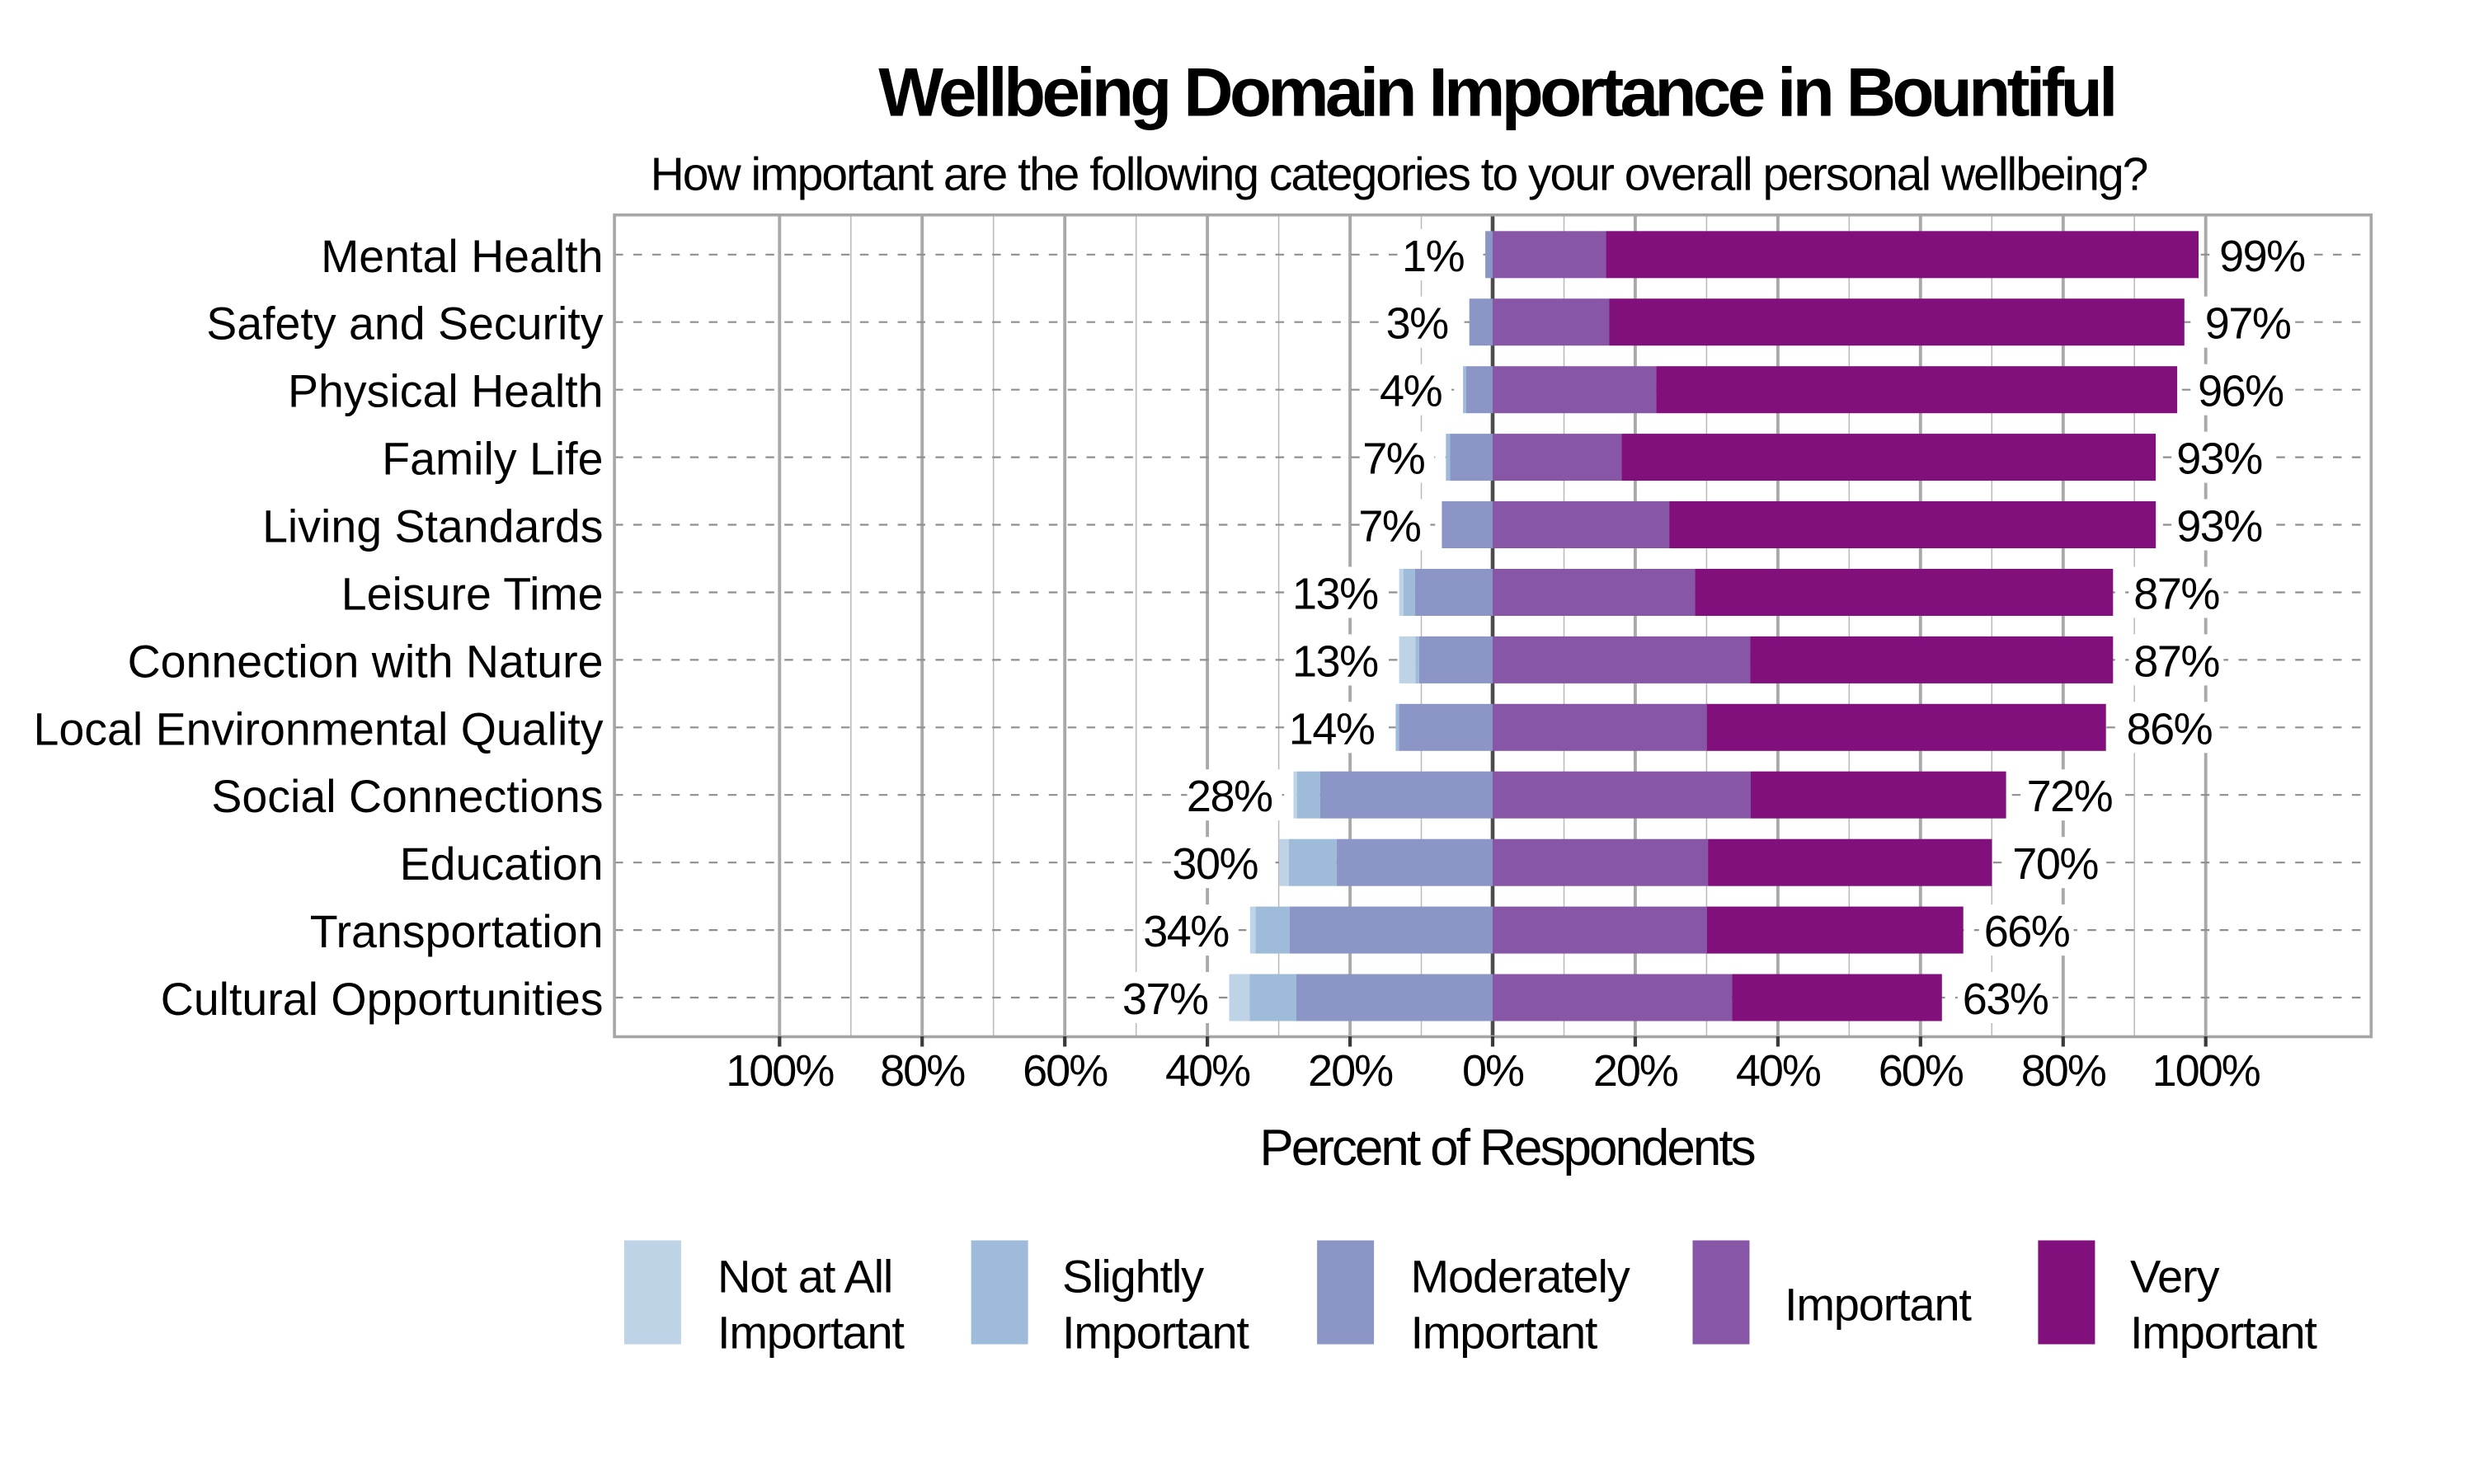 This screenshot has height=1484, width=2474. What do you see at coordinates (2070, 796) in the screenshot?
I see `svg-text: 72%` at bounding box center [2070, 796].